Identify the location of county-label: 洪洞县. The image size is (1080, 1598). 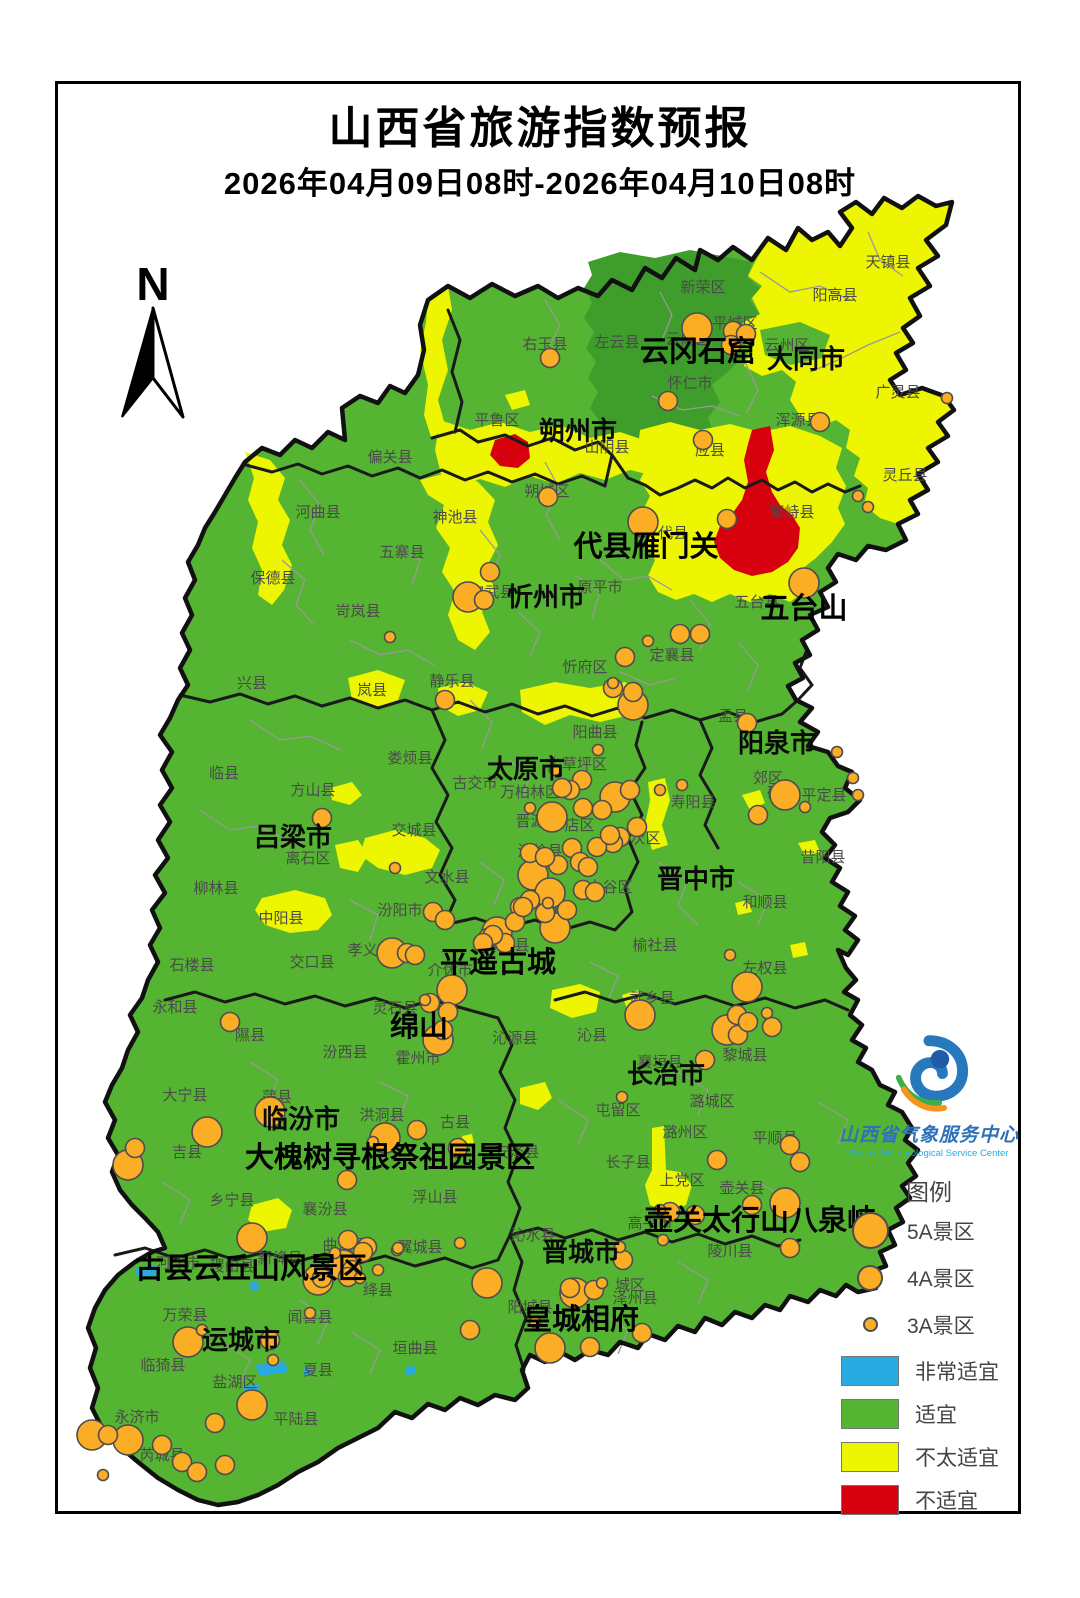
(381, 1115).